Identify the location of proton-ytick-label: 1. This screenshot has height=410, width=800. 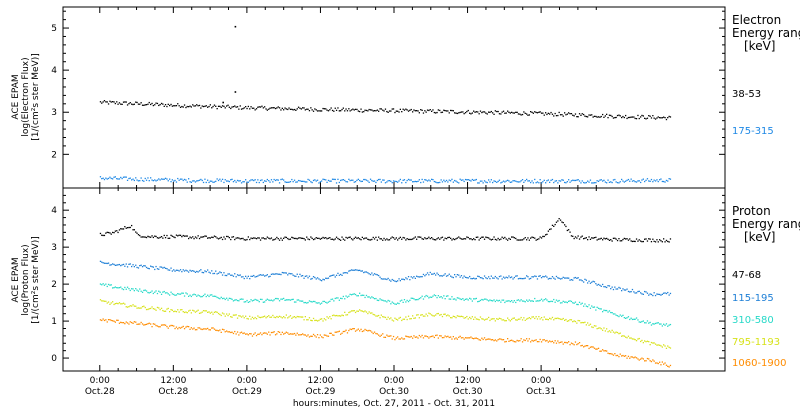
(54, 322).